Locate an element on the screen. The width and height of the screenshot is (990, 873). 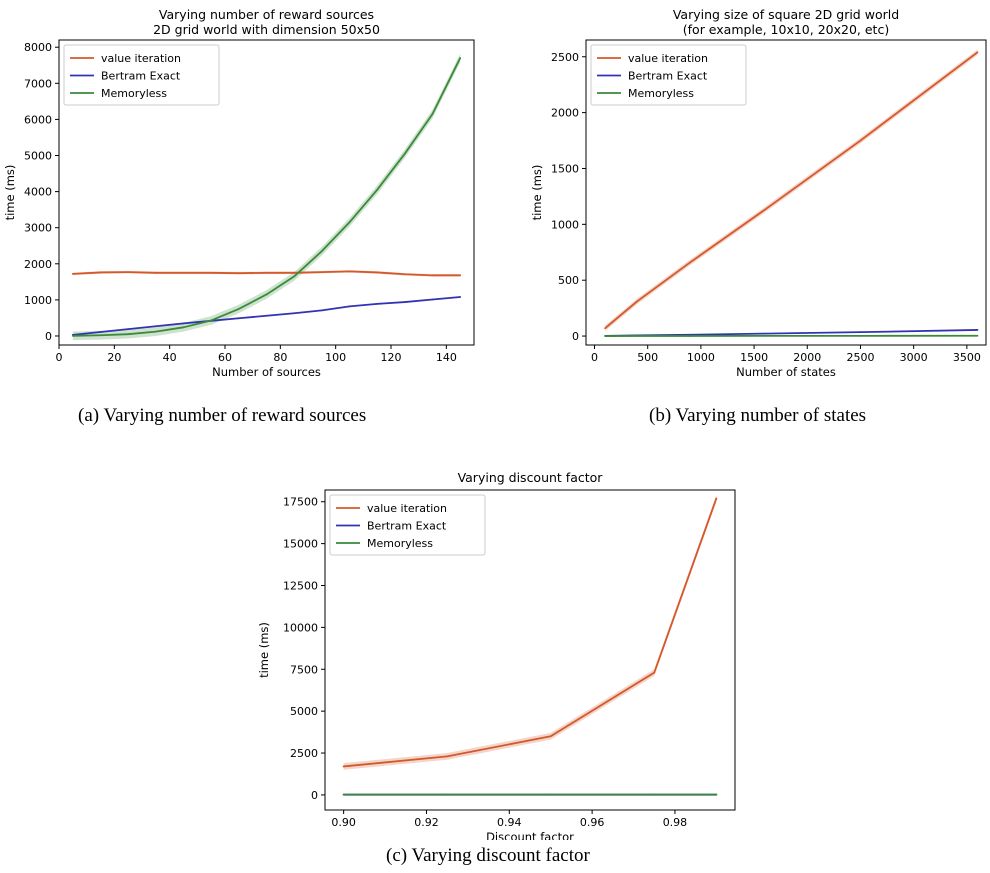
x-tick-label: 80 is located at coordinates (280, 357).